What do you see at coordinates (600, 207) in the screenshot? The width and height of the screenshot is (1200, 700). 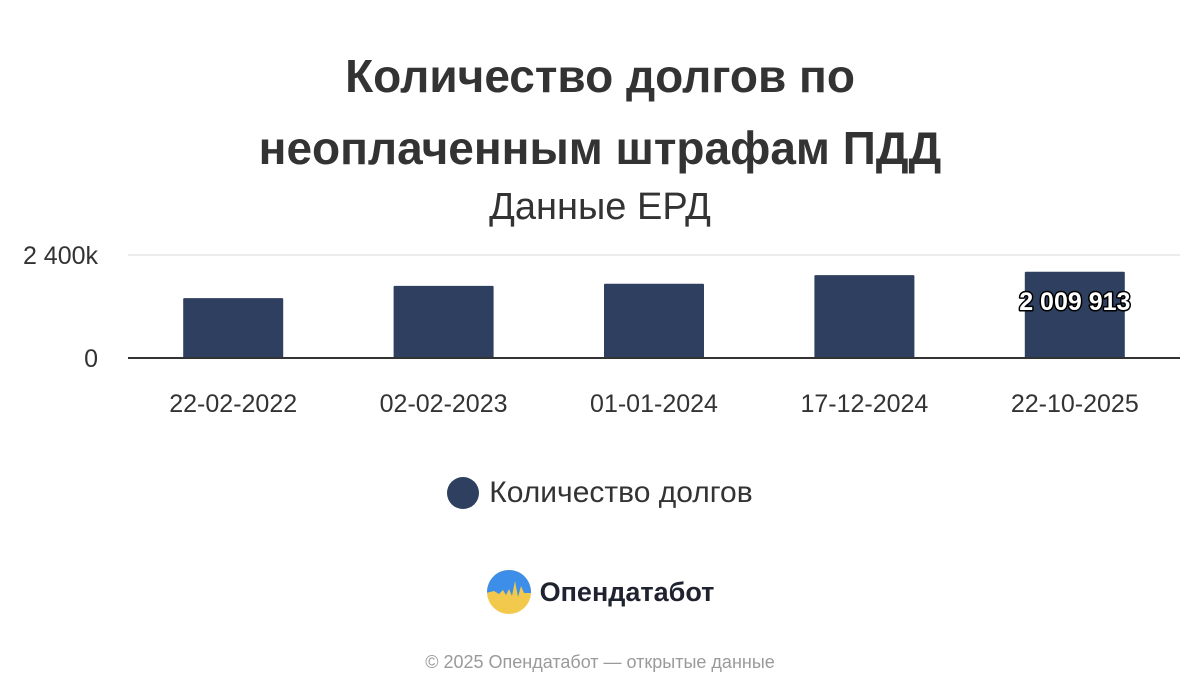 I see `chart-subtitle: Данные ЕРД` at bounding box center [600, 207].